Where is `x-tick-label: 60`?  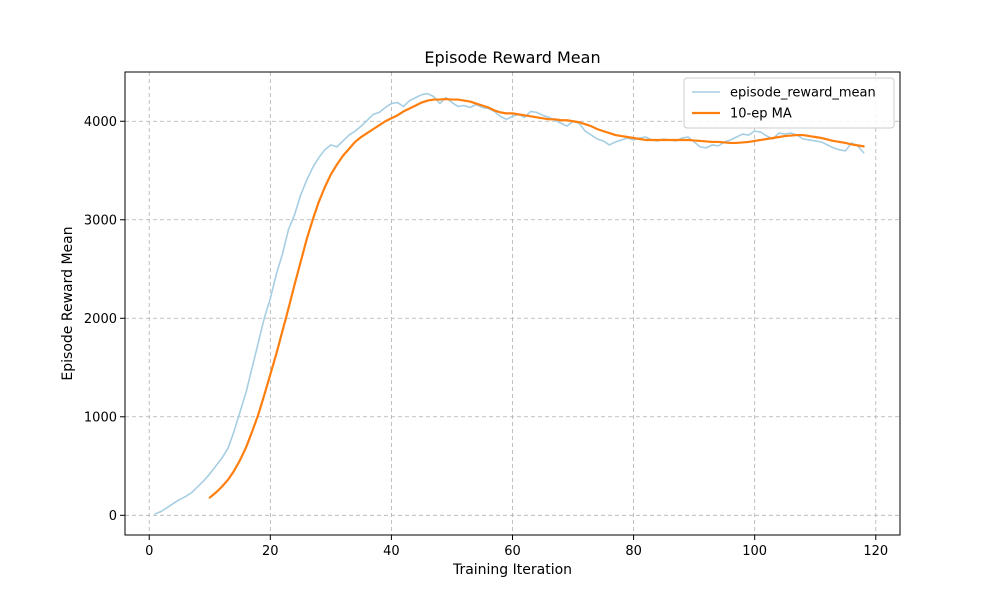
x-tick-label: 60 is located at coordinates (512, 551).